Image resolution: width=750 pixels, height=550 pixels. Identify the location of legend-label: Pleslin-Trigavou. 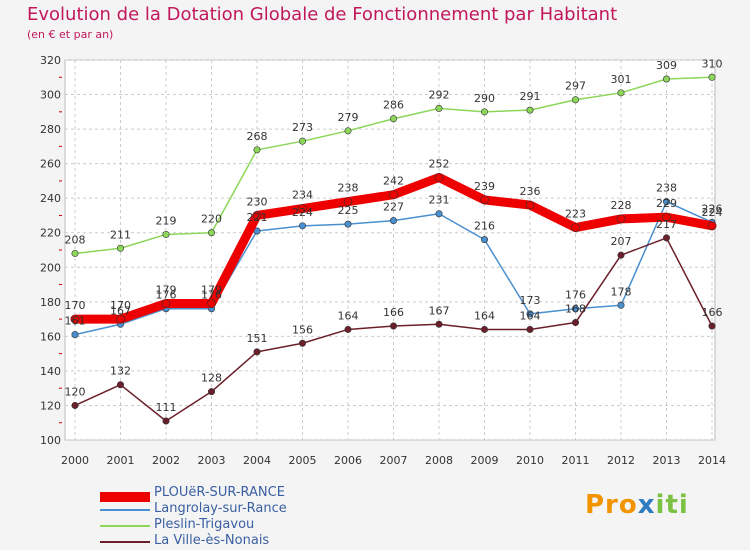
(204, 524).